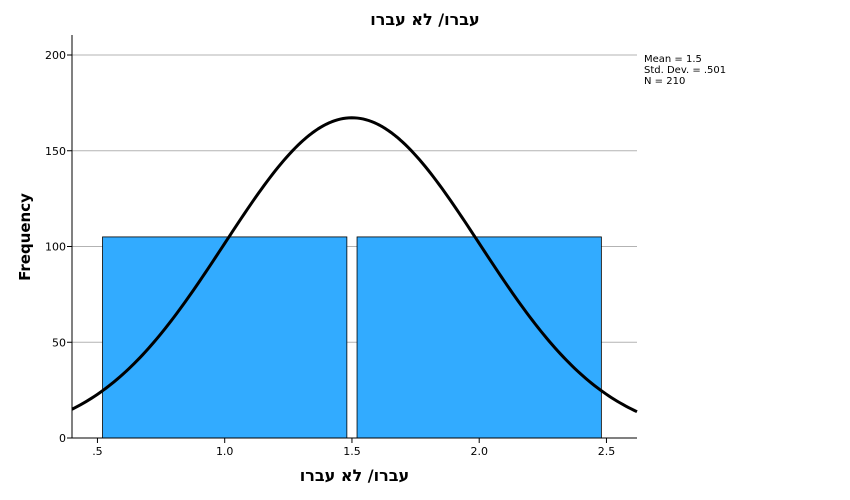  What do you see at coordinates (59, 342) in the screenshot?
I see `y-tick-label: 50` at bounding box center [59, 342].